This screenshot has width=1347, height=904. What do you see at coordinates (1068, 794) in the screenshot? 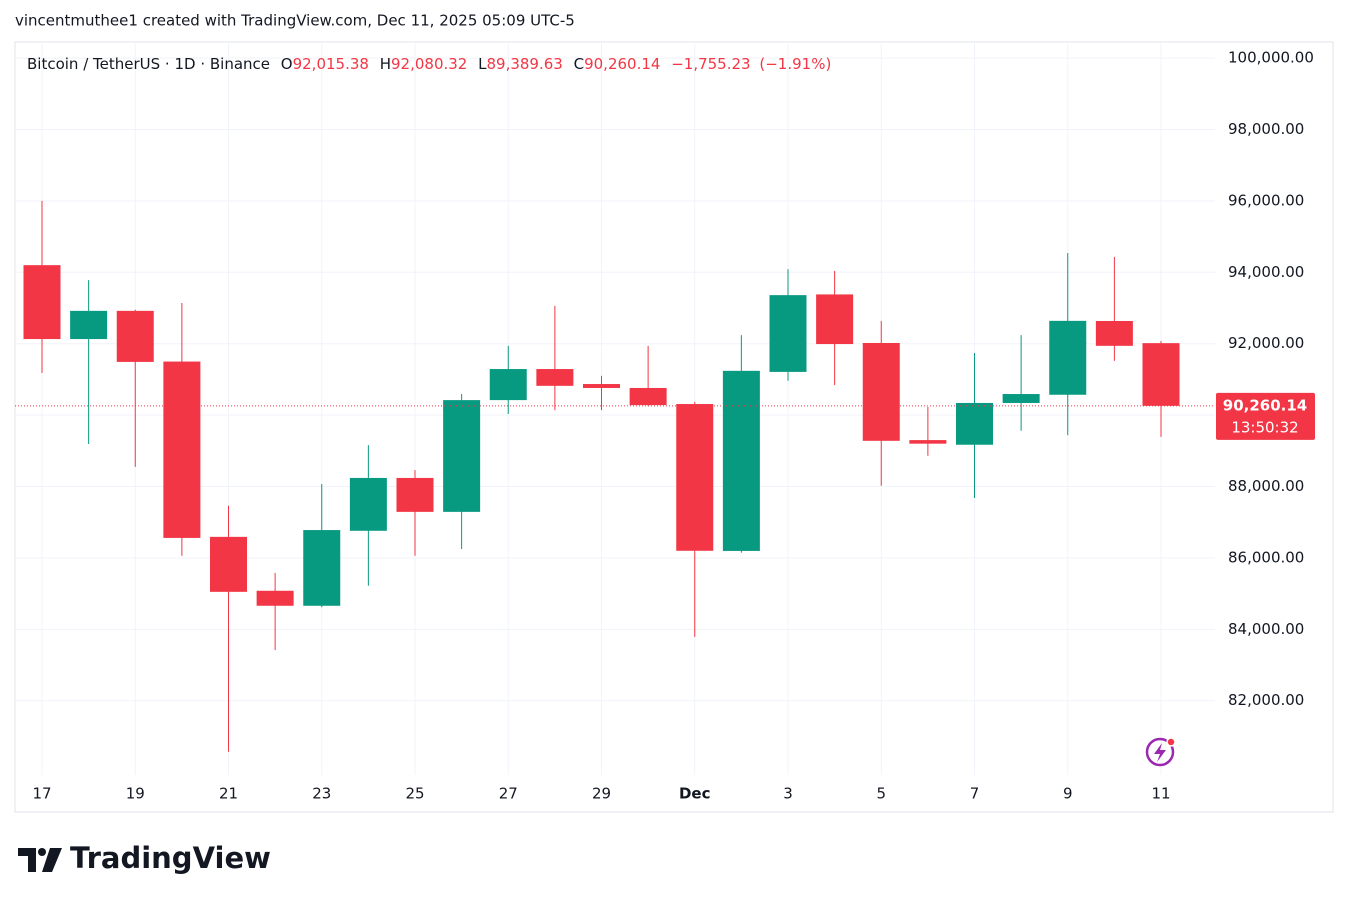
I see `x-tick-label: 9` at bounding box center [1068, 794].